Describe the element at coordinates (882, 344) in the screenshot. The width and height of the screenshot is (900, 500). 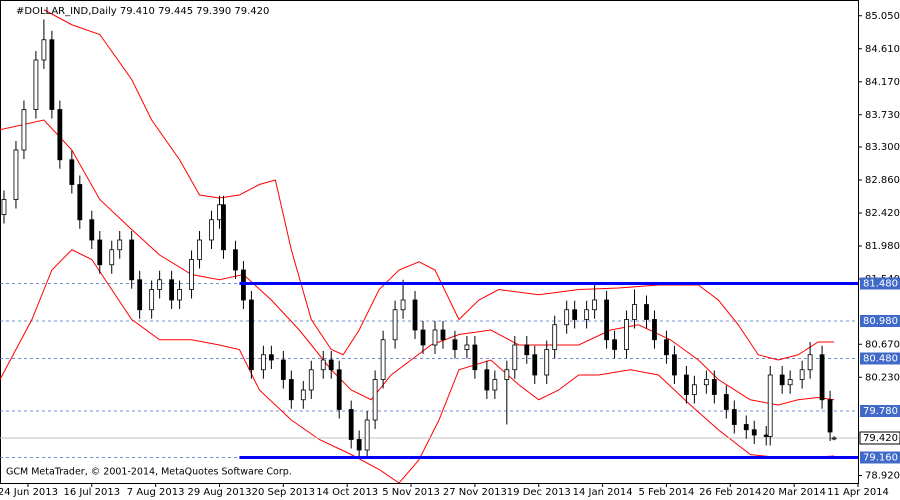
I see `y-tick-label: 80.670` at that location.